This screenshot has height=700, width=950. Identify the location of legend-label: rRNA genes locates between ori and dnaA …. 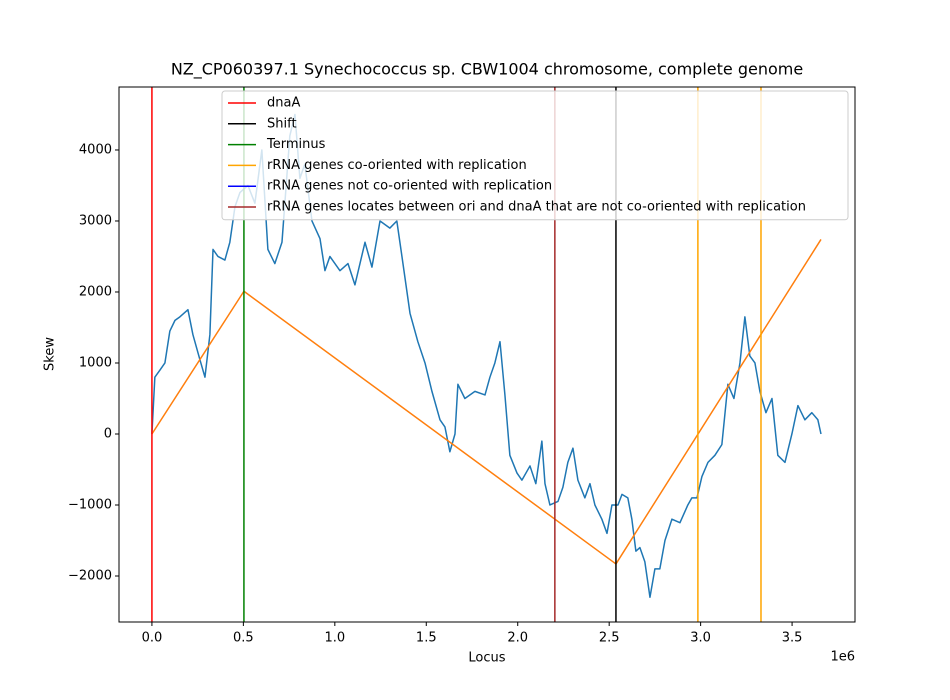
(536, 207).